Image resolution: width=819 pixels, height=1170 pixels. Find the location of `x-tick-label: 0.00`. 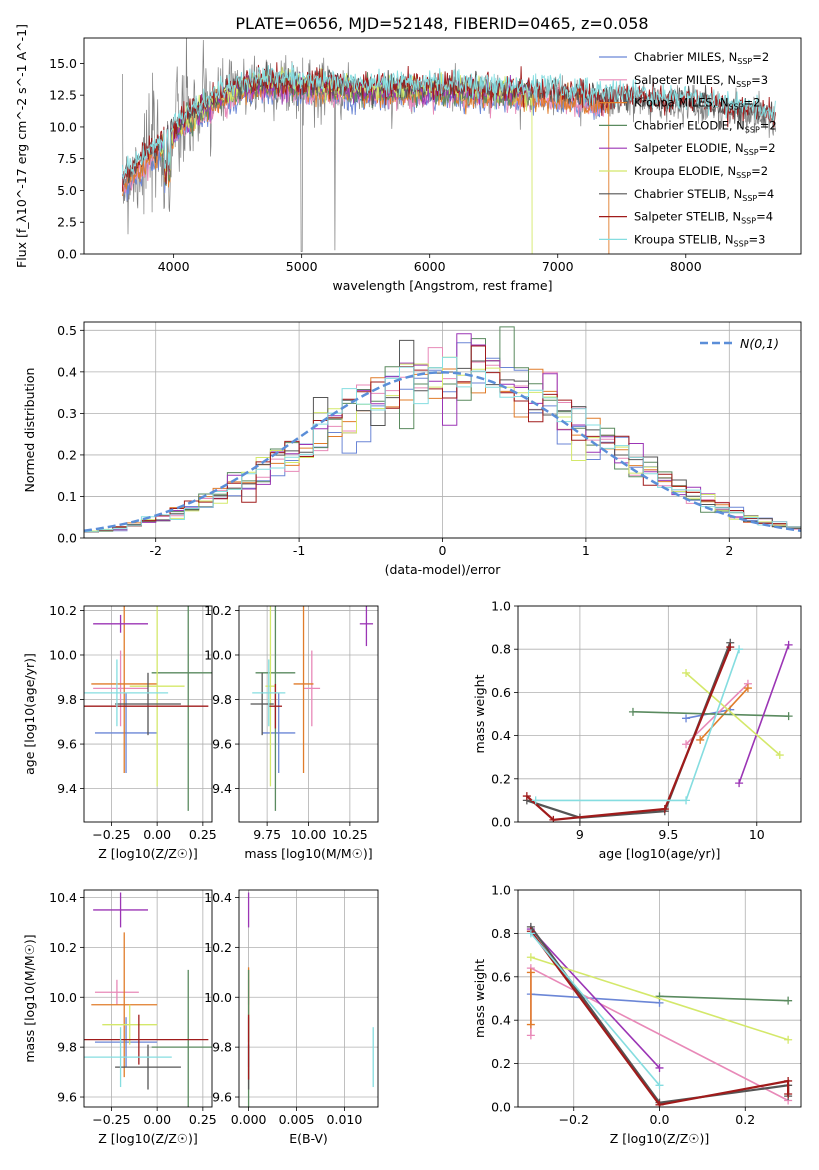

x-tick-label: 0.00 is located at coordinates (157, 834).